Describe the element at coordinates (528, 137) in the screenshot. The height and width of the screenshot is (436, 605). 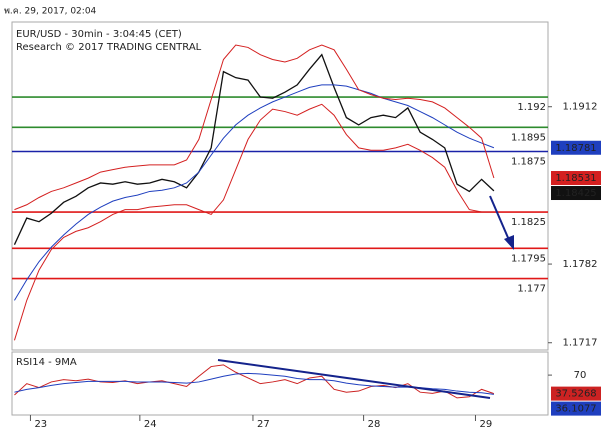
I see `level-label: 1.1895` at that location.